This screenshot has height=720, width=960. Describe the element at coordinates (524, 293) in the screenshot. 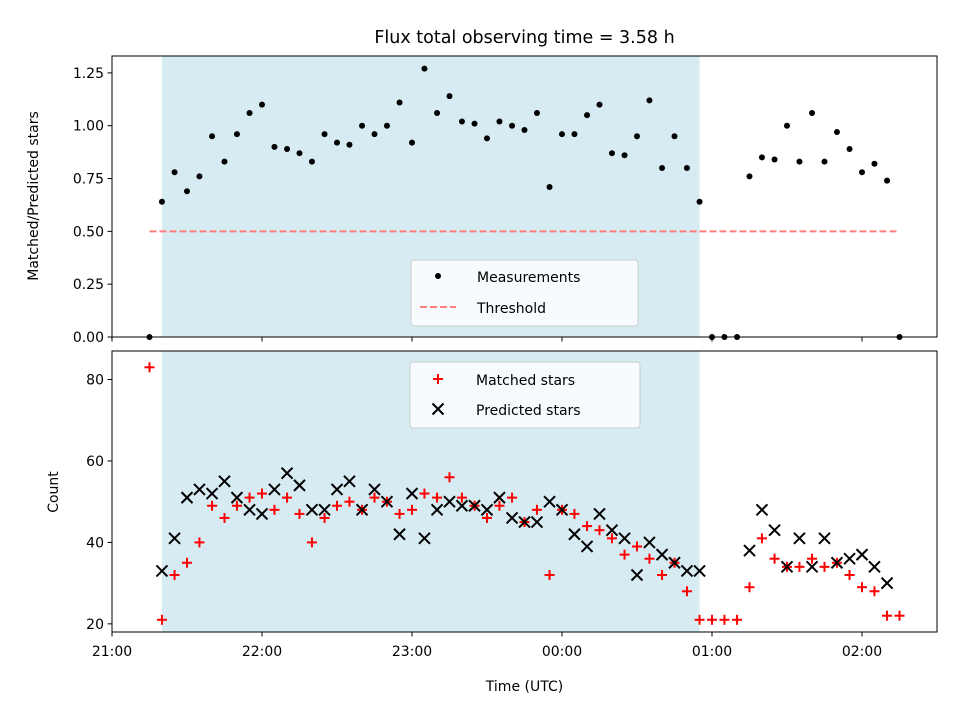

I see `top-legend-box` at that location.